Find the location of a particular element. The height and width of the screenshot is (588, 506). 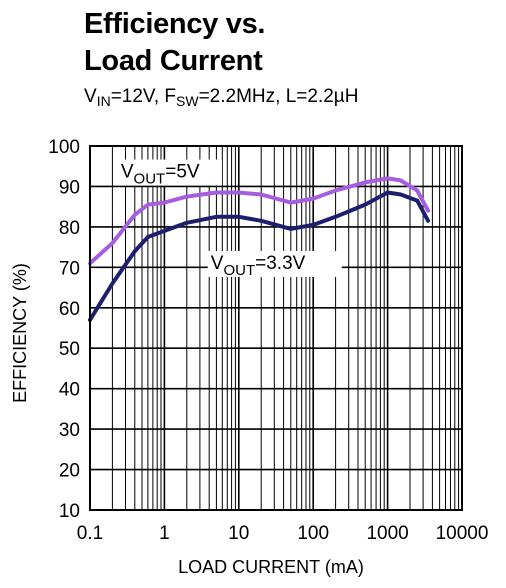

chart-subtitle: VIN=12V, FSW=2.2MHz, L=2.2µH is located at coordinates (221, 97).